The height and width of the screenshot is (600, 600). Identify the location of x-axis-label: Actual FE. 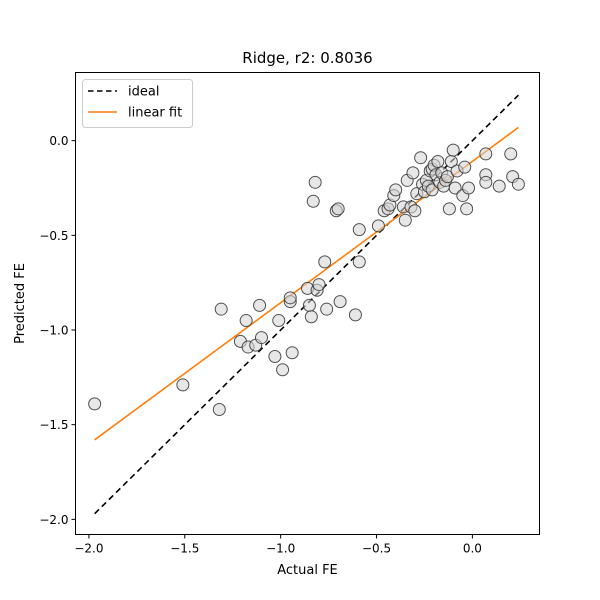
(307, 570).